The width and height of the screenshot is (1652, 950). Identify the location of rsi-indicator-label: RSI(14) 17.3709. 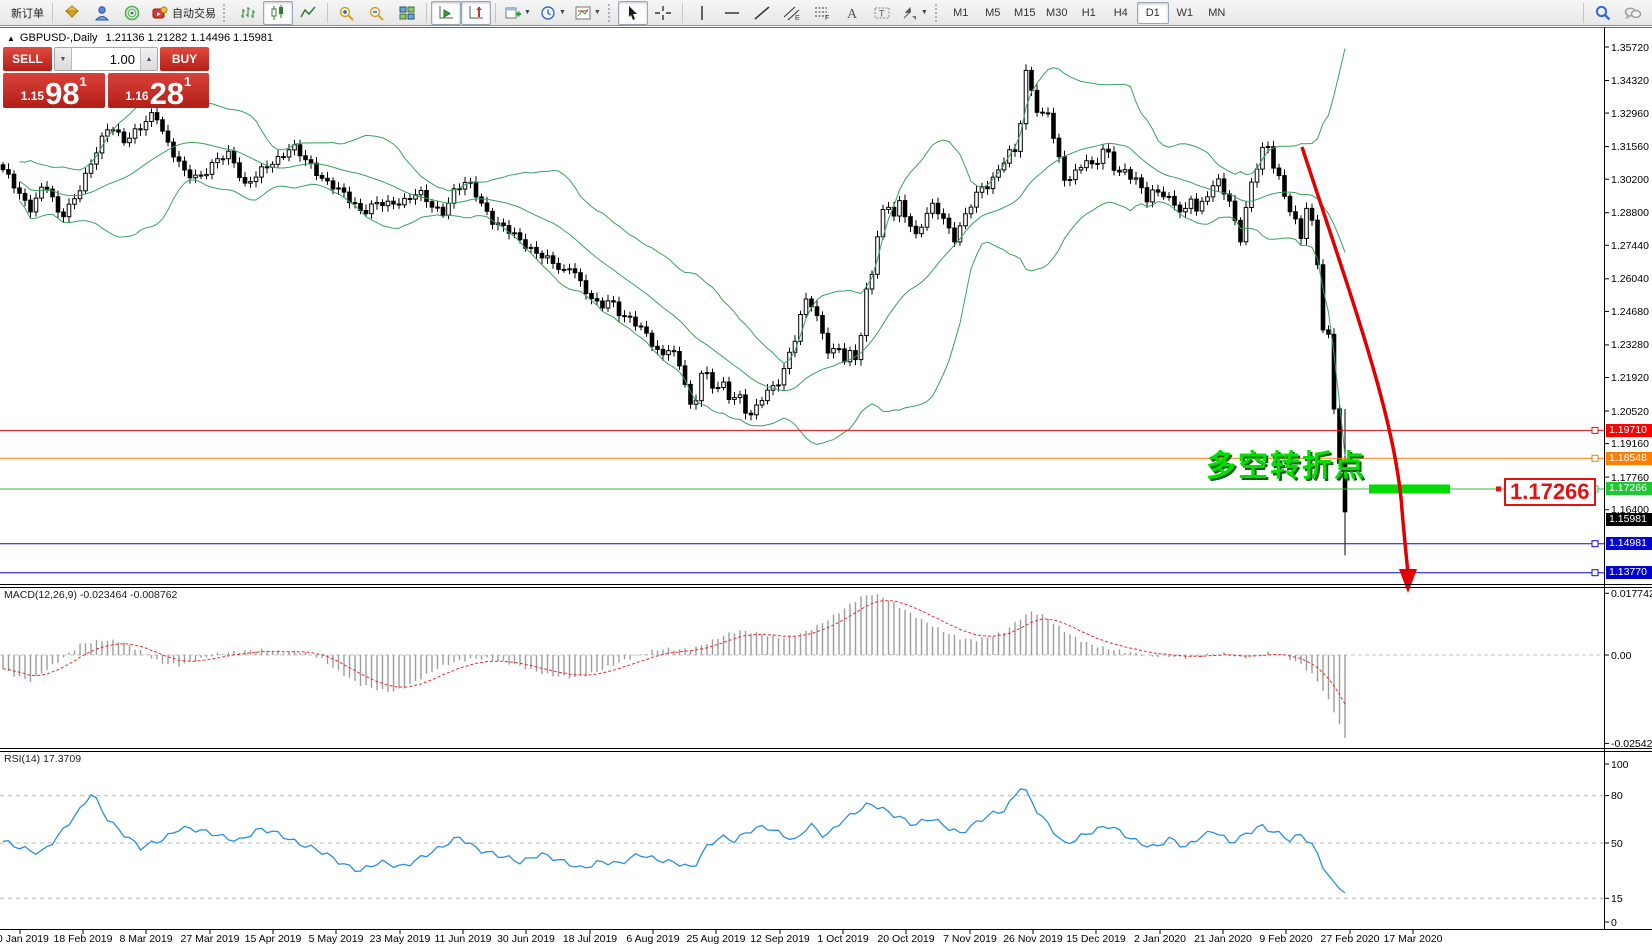
(43, 759).